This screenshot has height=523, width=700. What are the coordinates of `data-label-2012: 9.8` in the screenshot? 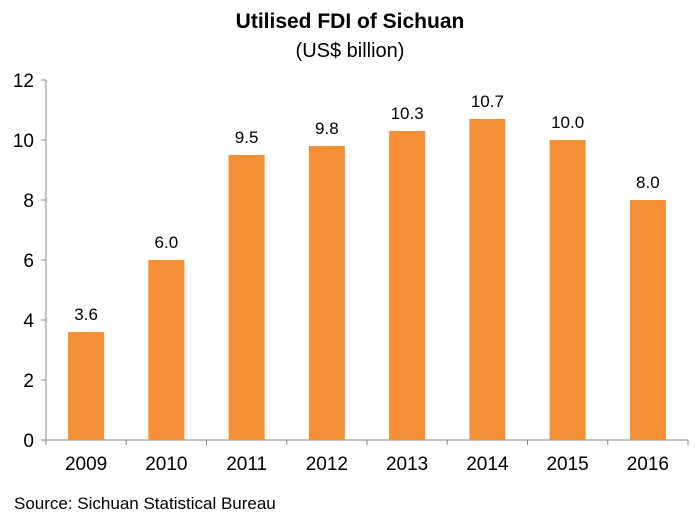 It's located at (327, 128).